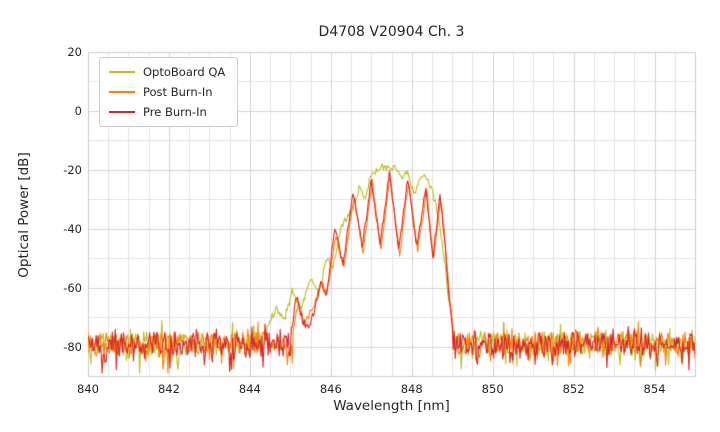 The width and height of the screenshot is (720, 432). Describe the element at coordinates (72, 346) in the screenshot. I see `y-tick-label: -80` at that location.